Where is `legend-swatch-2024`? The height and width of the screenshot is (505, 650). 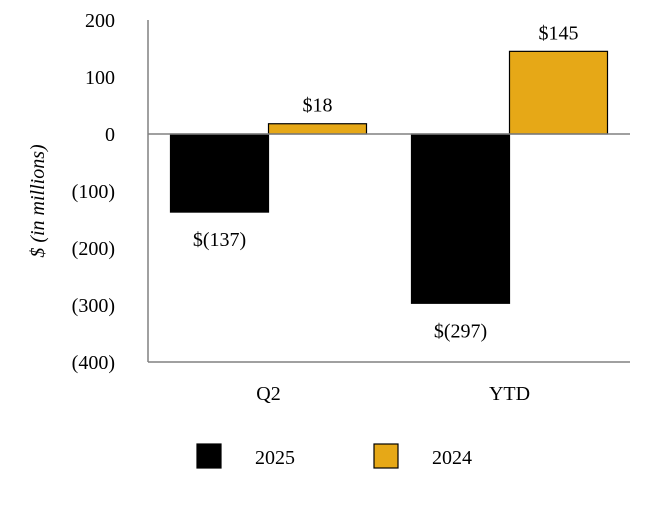
legend-swatch-2024 is located at coordinates (386, 456).